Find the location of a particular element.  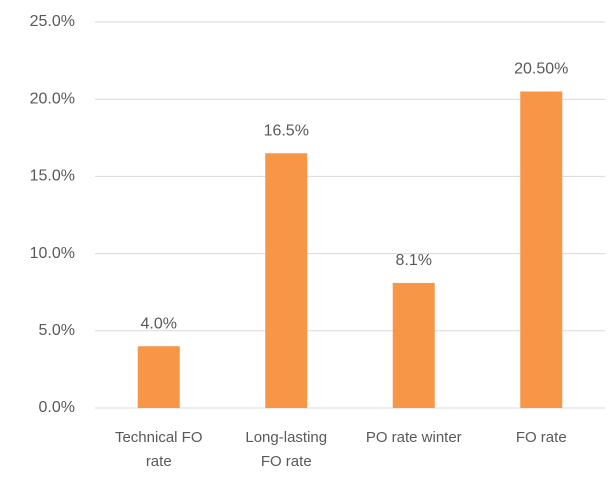

x-tick-label: FO rate is located at coordinates (541, 437).